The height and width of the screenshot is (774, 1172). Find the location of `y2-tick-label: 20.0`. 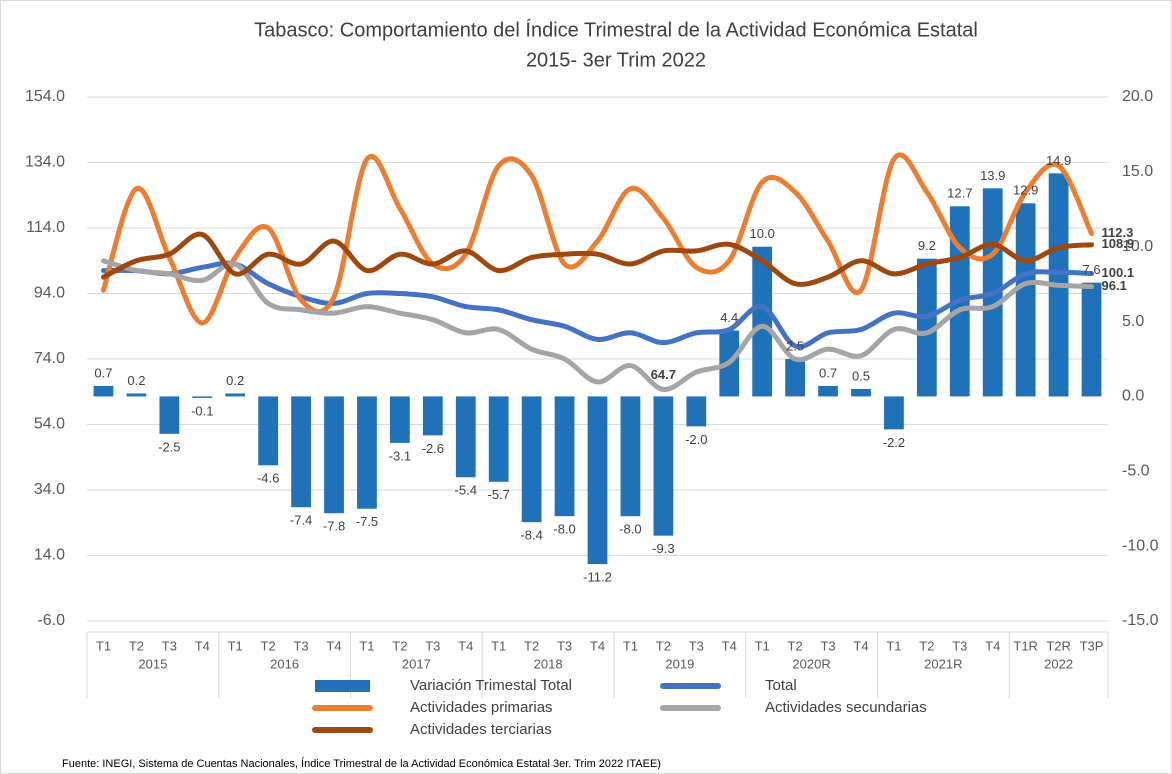

y2-tick-label: 20.0 is located at coordinates (1137, 96).